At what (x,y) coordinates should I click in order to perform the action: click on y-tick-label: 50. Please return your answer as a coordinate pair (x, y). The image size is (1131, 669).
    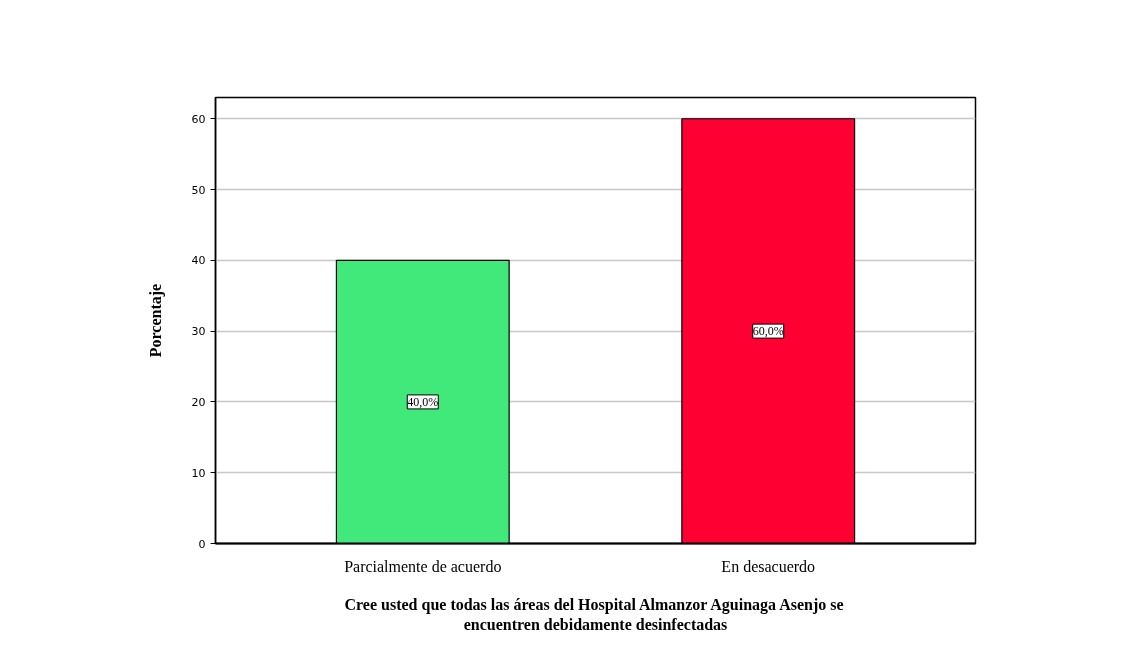
    Looking at the image, I should click on (198, 190).